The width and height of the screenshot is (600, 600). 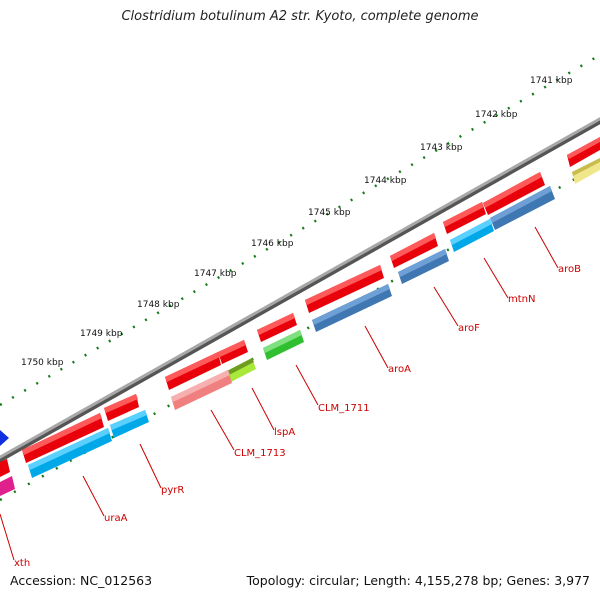 I want to click on leader-line-pyrR, so click(x=150, y=466).